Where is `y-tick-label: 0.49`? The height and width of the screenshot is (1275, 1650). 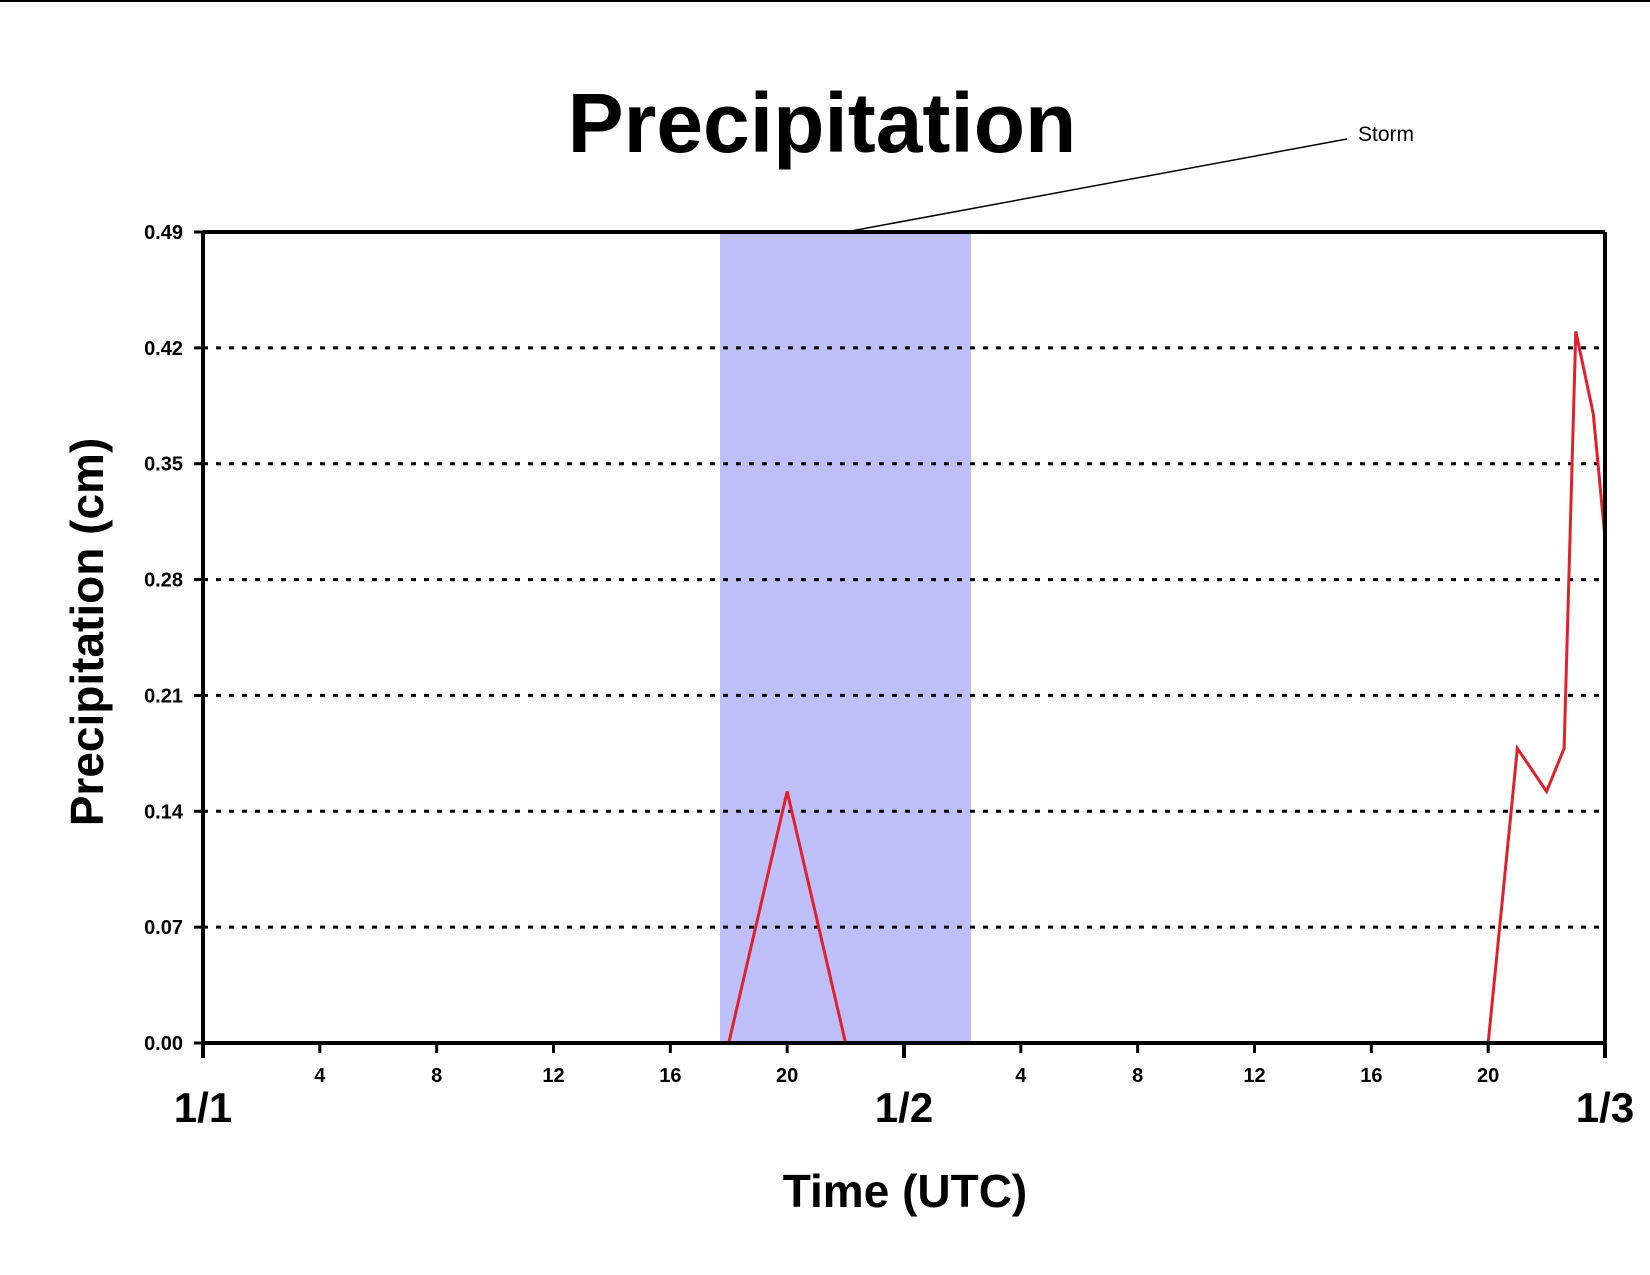 y-tick-label: 0.49 is located at coordinates (163, 233).